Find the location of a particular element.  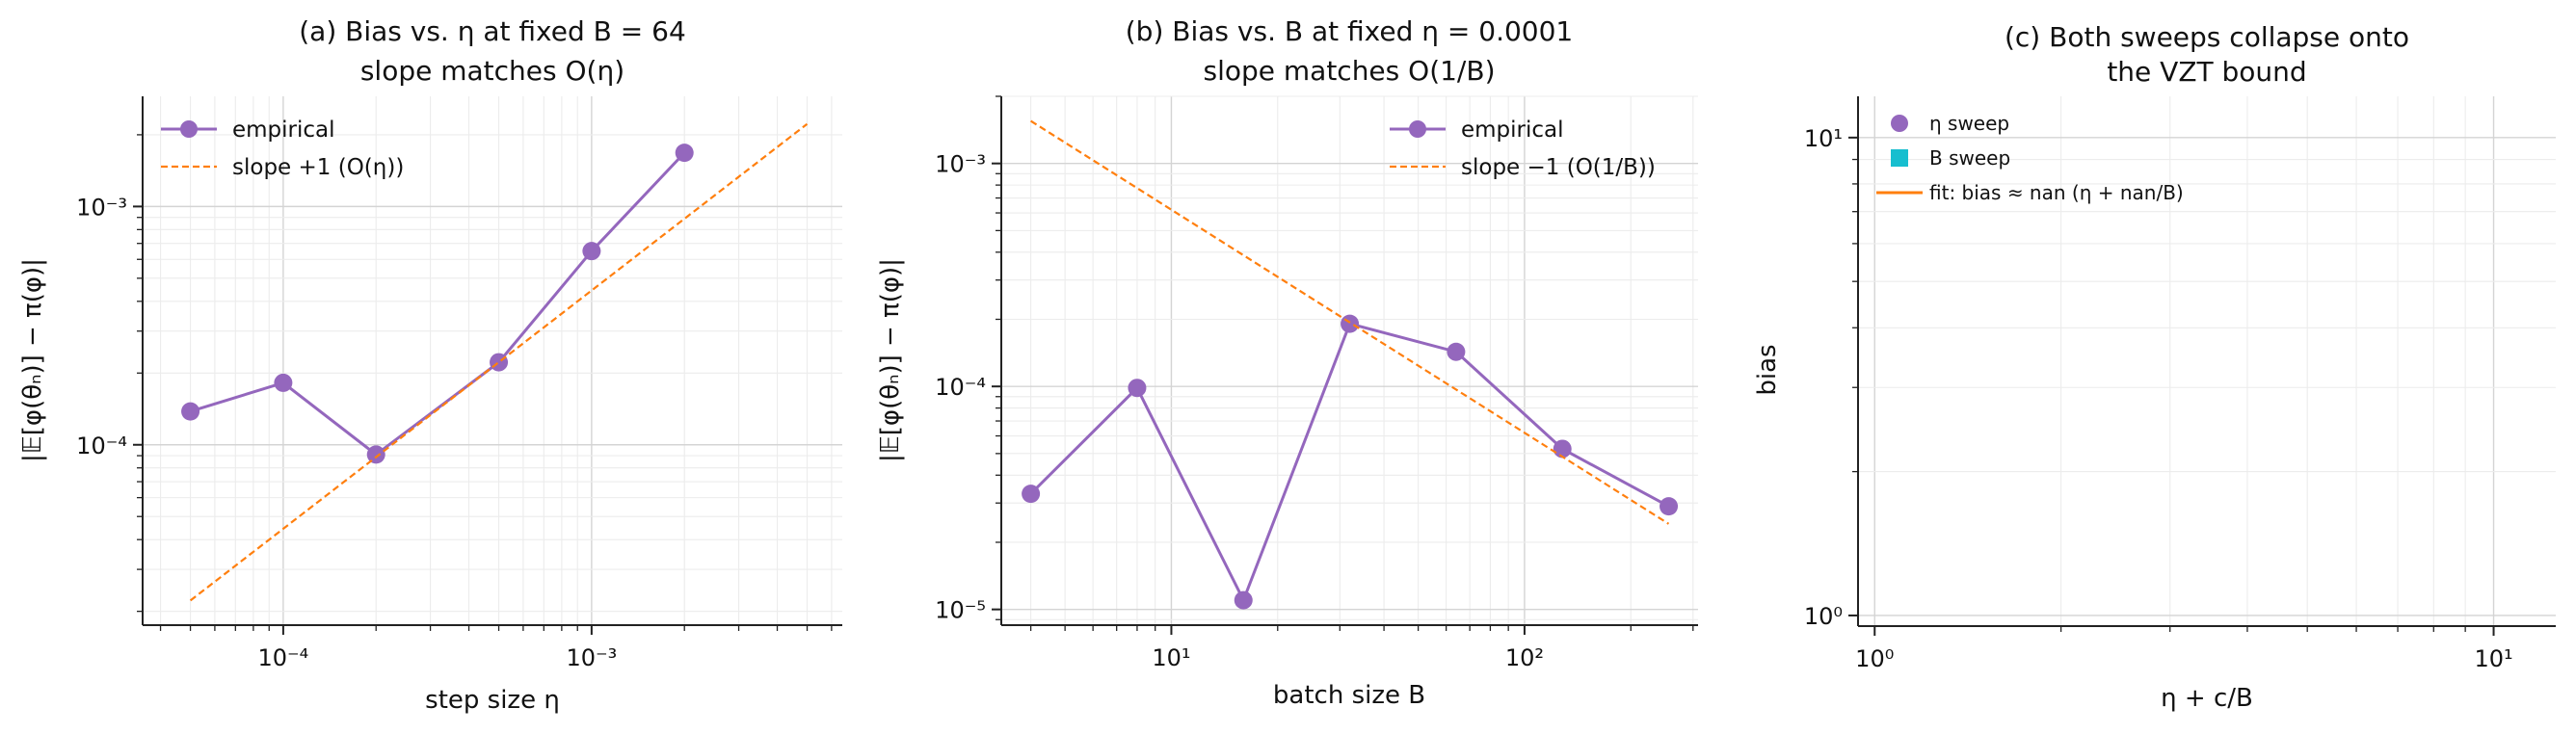

x-tick-label: 10² is located at coordinates (1524, 657).